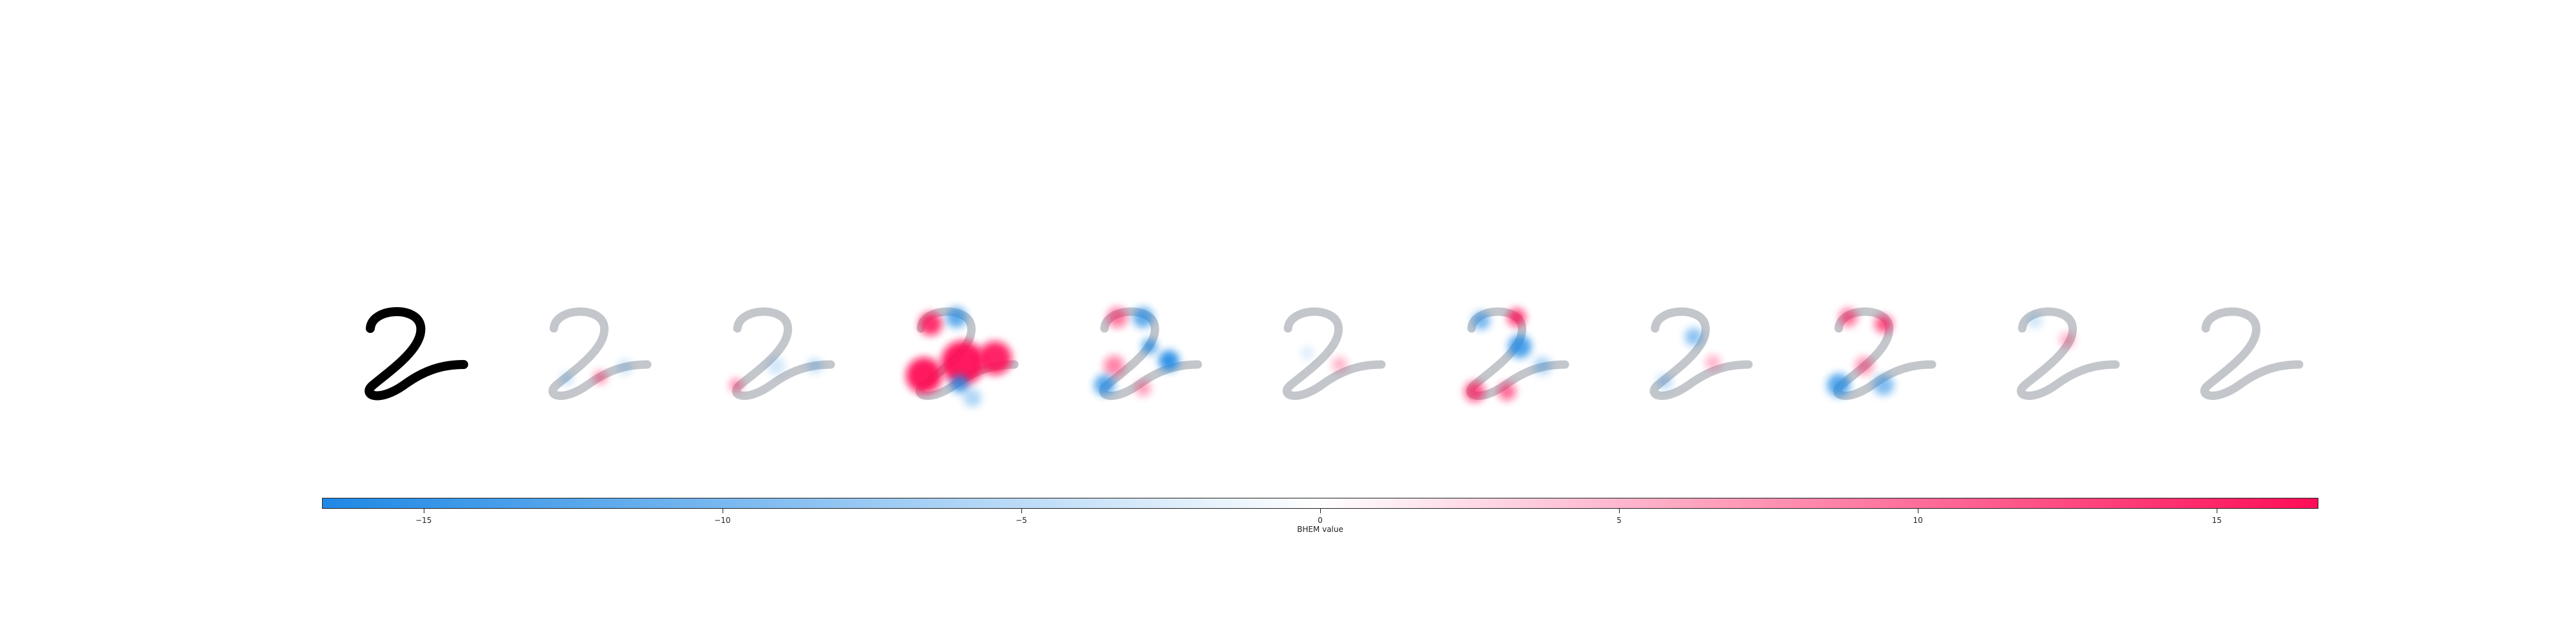 This screenshot has height=644, width=2576. Describe the element at coordinates (1320, 521) in the screenshot. I see `colorbar-tick-label: 0` at that location.